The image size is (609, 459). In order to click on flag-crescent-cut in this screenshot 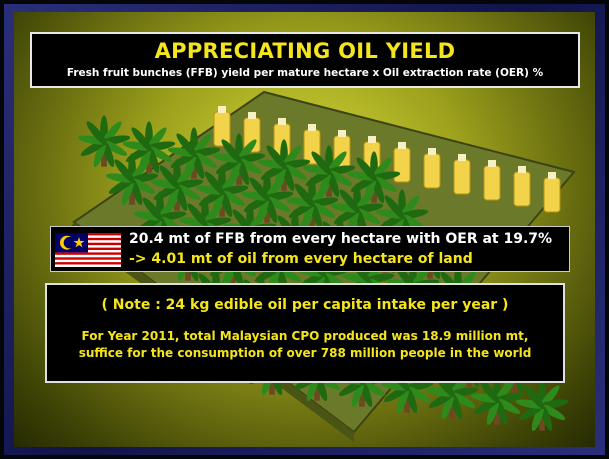, I will do `click(69, 242)`.